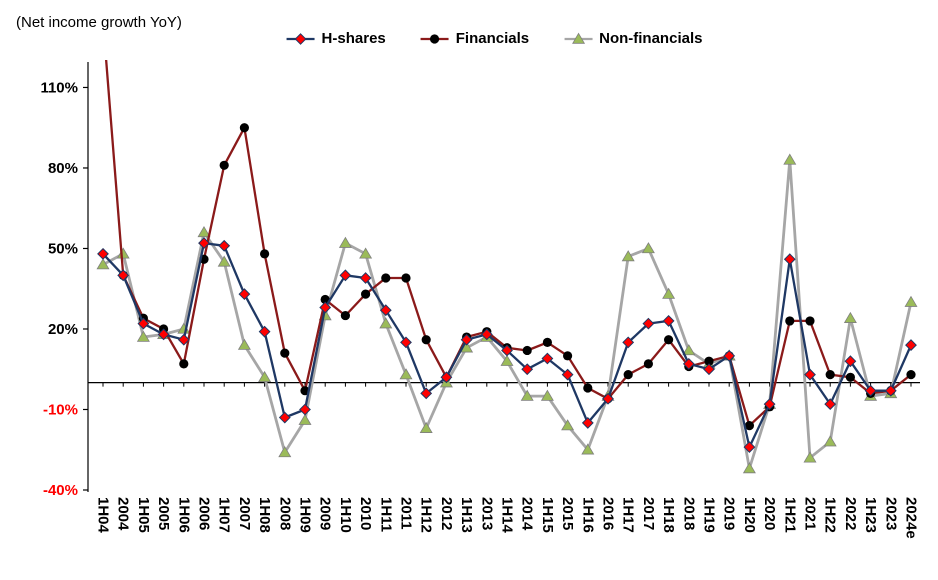 The width and height of the screenshot is (938, 580). I want to click on svg-text: 110%, so click(59, 87).